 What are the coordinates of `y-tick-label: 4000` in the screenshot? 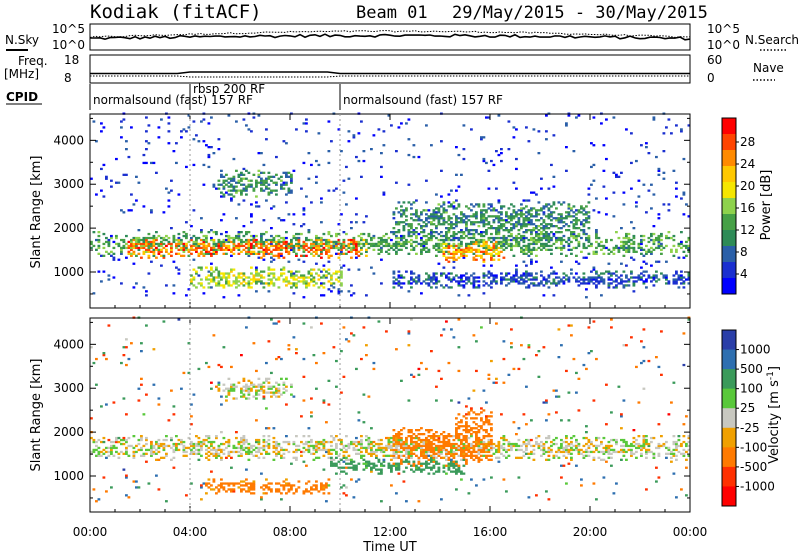 It's located at (68, 140).